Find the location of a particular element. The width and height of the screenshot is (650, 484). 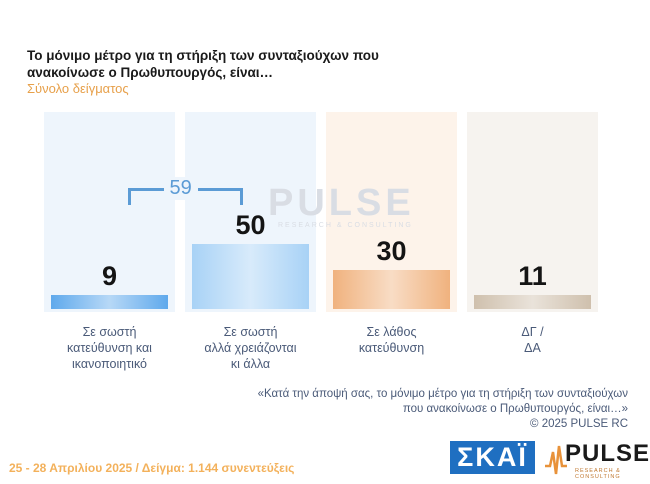

question-line-2: που ανακοίνωσε ο Πρωθυπουργός, είναι…» is located at coordinates (515, 409).